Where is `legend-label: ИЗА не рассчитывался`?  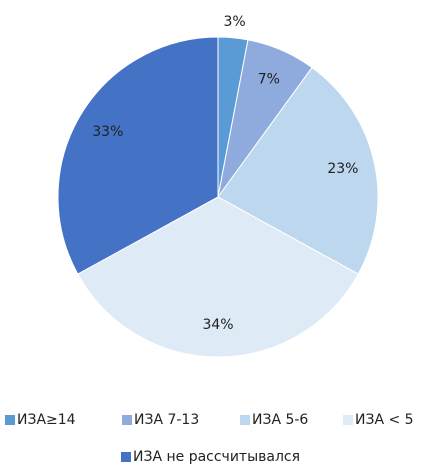
legend-label: ИЗА не рассчитывался is located at coordinates (216, 457).